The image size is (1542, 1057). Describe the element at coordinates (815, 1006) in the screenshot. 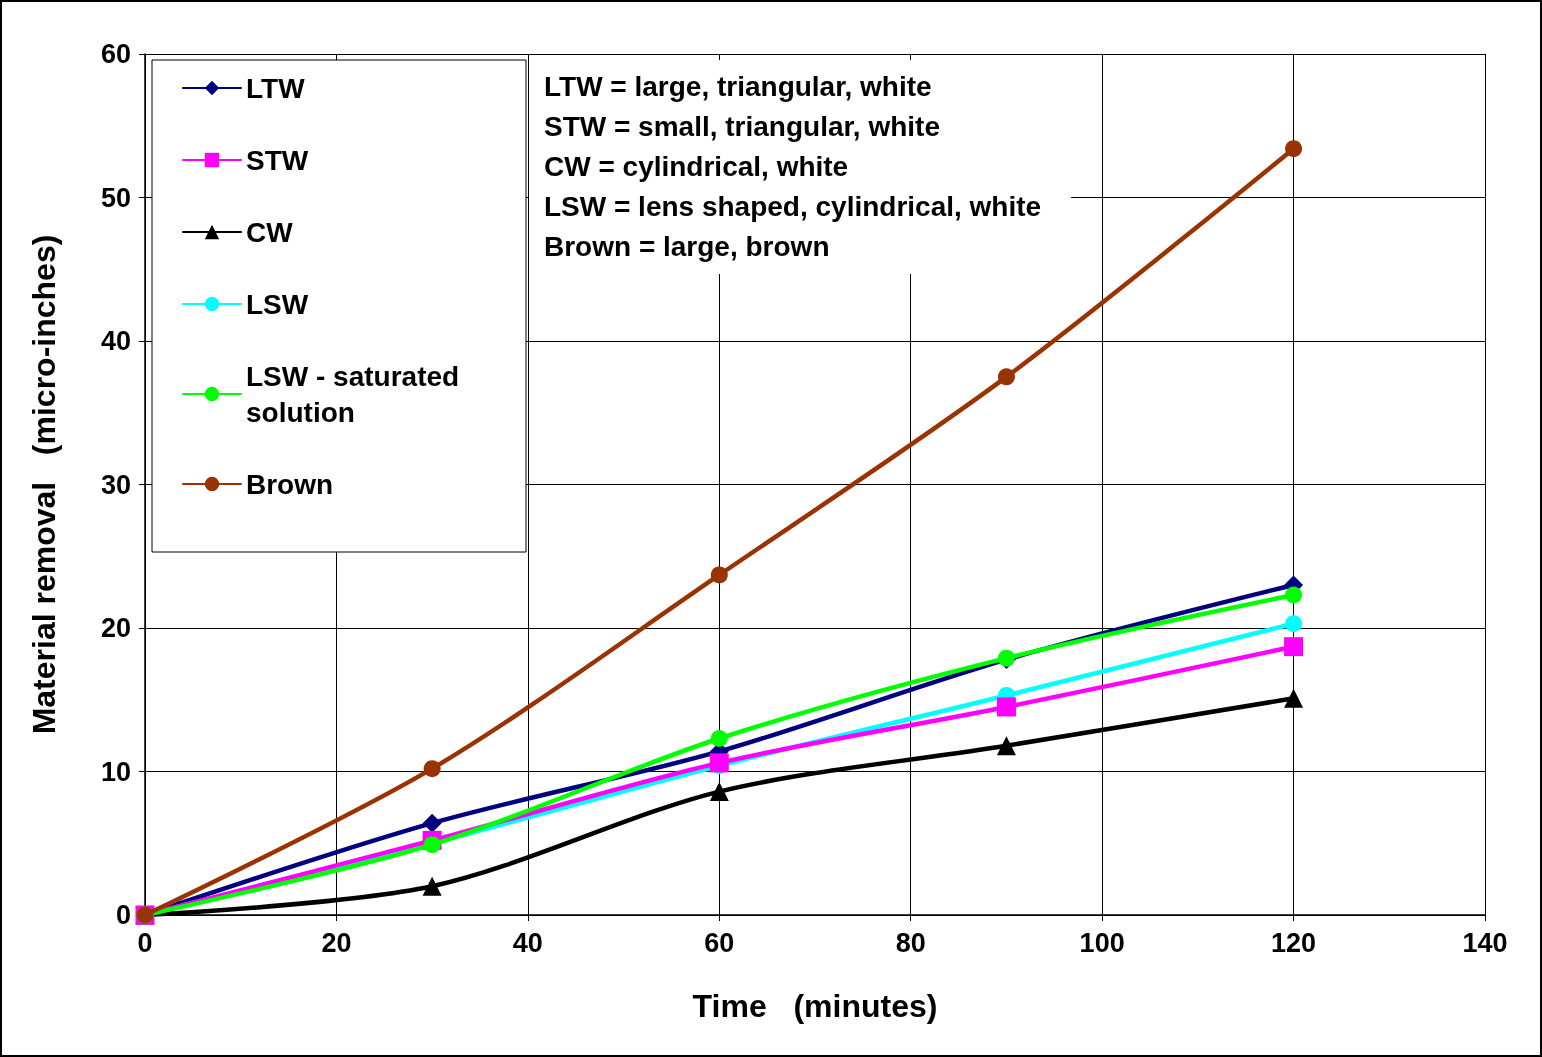

I see `x-axis-title: Time (minutes)` at that location.